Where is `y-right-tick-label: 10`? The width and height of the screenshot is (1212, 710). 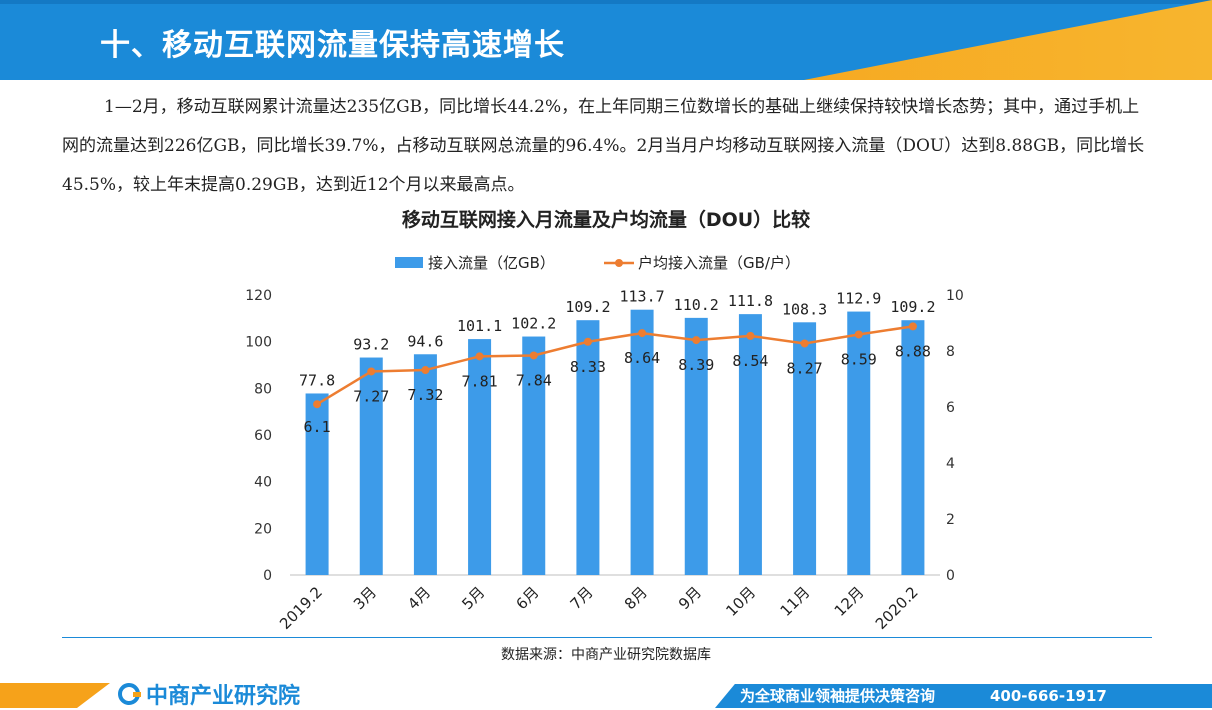 y-right-tick-label: 10 is located at coordinates (955, 296).